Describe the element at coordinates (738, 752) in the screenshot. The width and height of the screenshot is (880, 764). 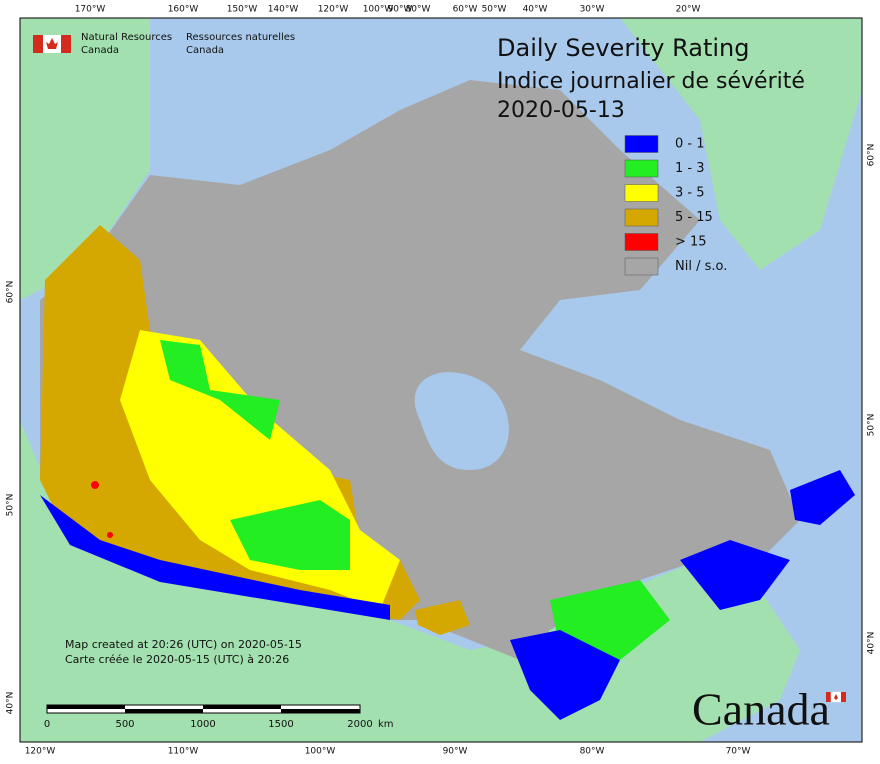
I see `longitude-label: 70°W` at that location.